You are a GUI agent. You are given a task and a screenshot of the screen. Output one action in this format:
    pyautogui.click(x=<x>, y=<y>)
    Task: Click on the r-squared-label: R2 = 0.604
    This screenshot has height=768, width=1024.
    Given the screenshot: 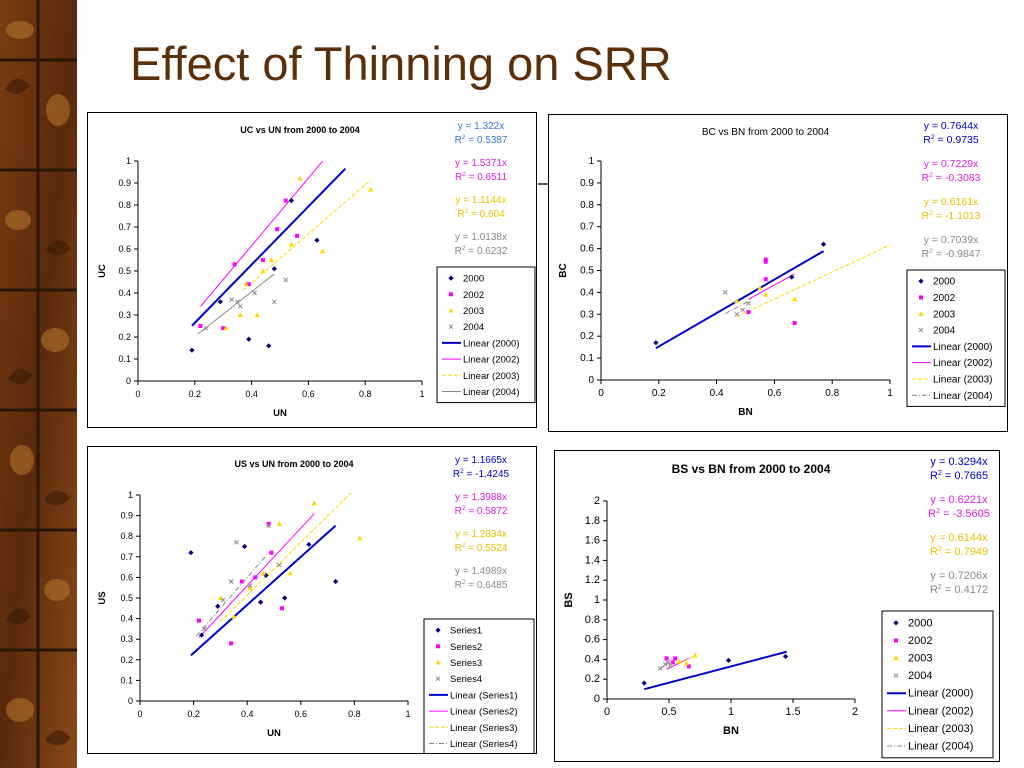 What is the action you would take?
    pyautogui.click(x=481, y=214)
    